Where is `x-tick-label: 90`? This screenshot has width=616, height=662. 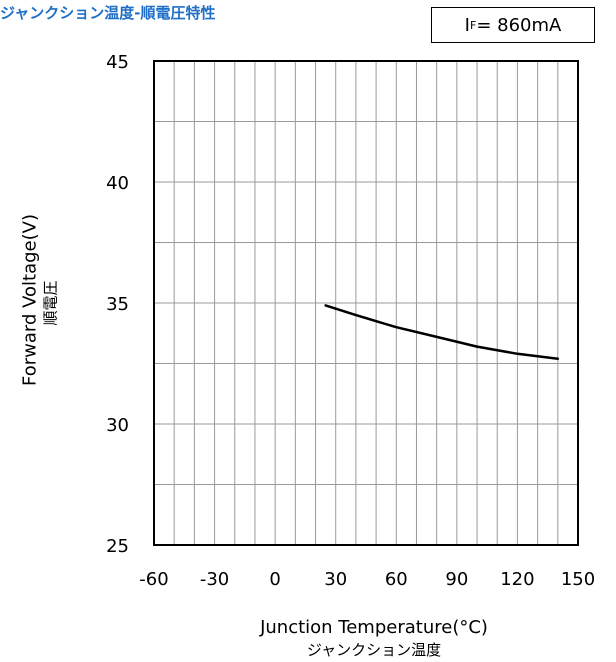
x-tick-label: 90 is located at coordinates (456, 579).